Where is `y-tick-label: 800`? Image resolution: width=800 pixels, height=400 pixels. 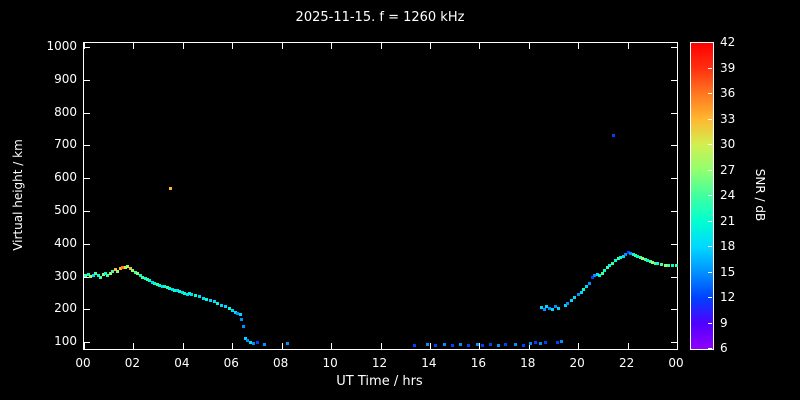
y-tick-label: 800 is located at coordinates (65, 111).